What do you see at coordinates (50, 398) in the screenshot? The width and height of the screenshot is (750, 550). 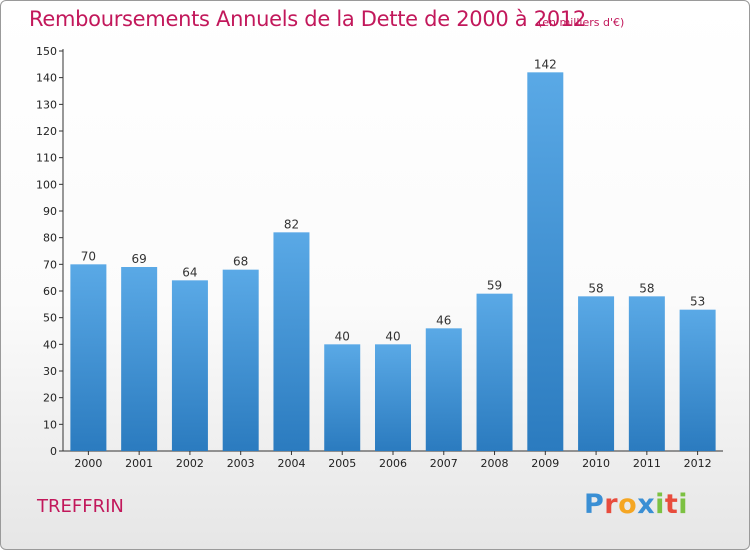 I see `y-tick-label: 20` at bounding box center [50, 398].